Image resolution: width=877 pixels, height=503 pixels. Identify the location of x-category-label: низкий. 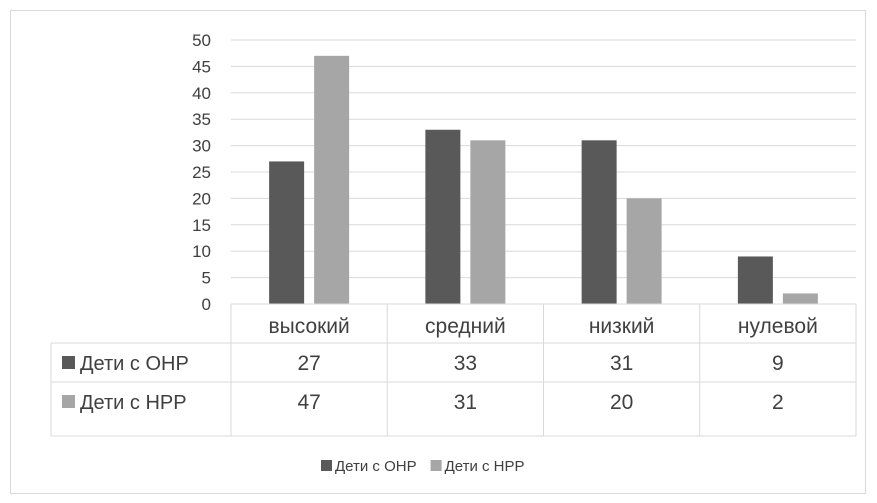
(622, 326).